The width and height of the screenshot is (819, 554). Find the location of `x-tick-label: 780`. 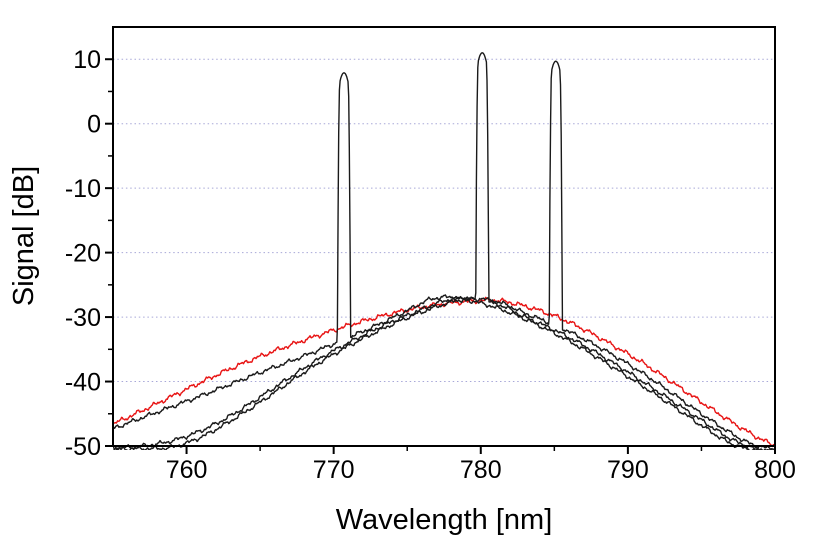

x-tick-label: 780 is located at coordinates (481, 470).